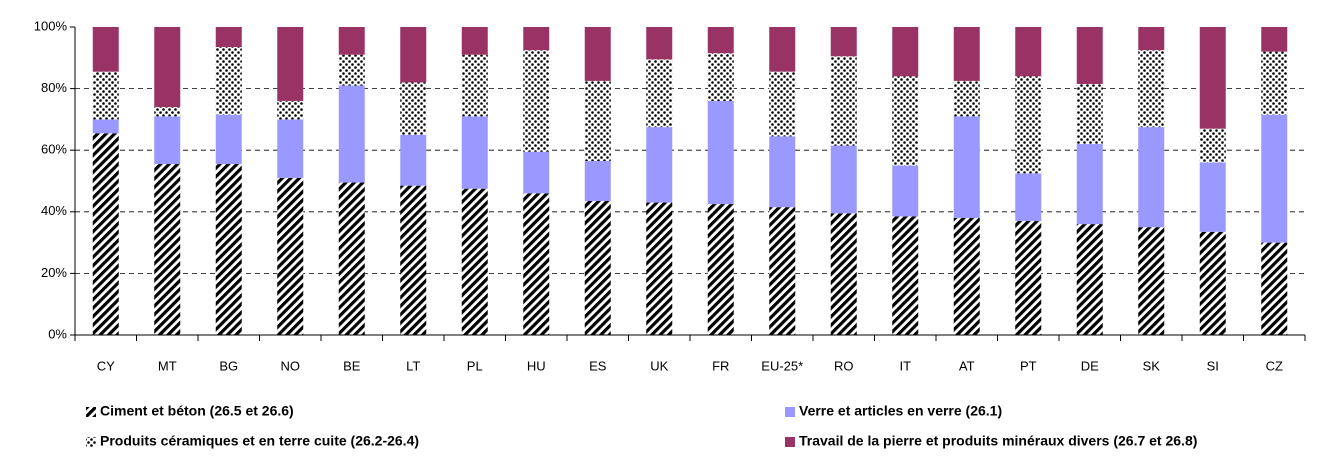 This screenshot has width=1324, height=462. What do you see at coordinates (197, 411) in the screenshot?
I see `legend-label: Ciment et béton (26.5 et 26.6)` at bounding box center [197, 411].